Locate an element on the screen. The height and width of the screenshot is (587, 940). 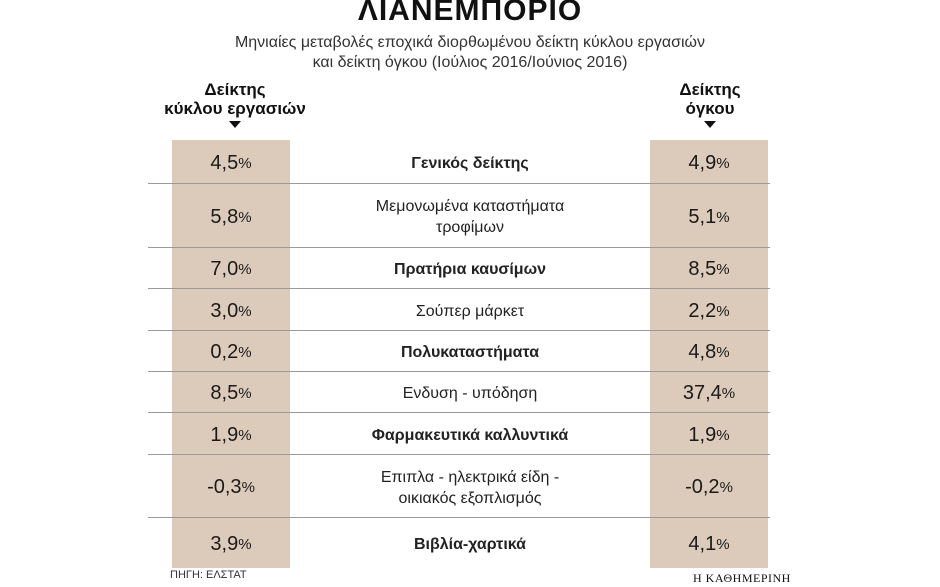
turnover-number: 3,9 is located at coordinates (224, 543).